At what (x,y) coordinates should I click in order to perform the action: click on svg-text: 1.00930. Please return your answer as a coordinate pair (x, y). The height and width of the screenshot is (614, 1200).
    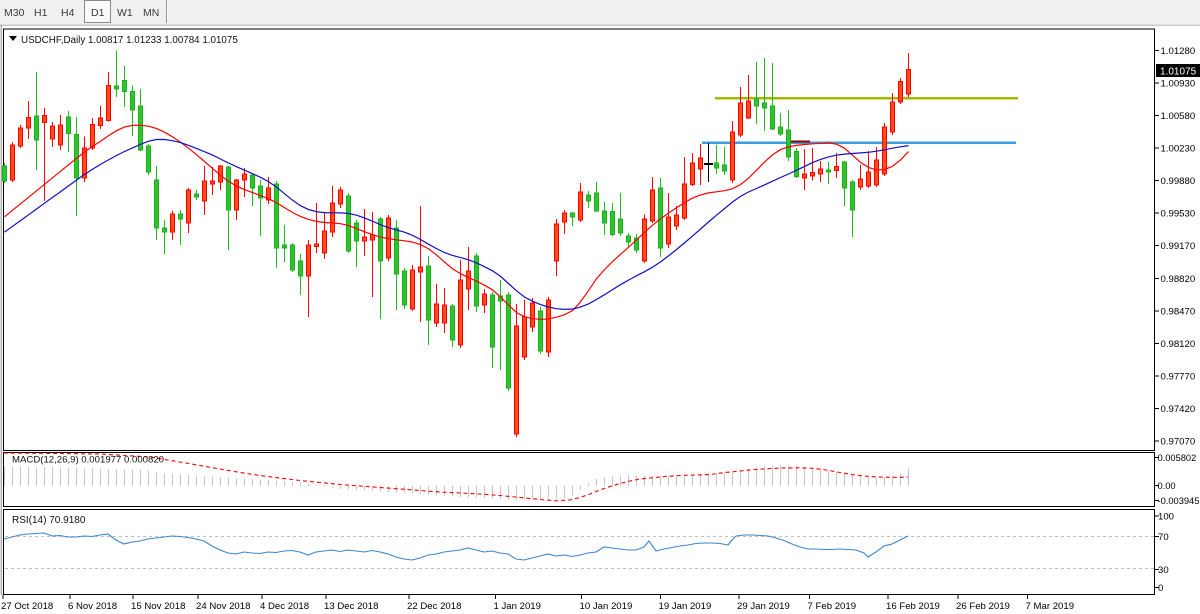
    Looking at the image, I should click on (1178, 84).